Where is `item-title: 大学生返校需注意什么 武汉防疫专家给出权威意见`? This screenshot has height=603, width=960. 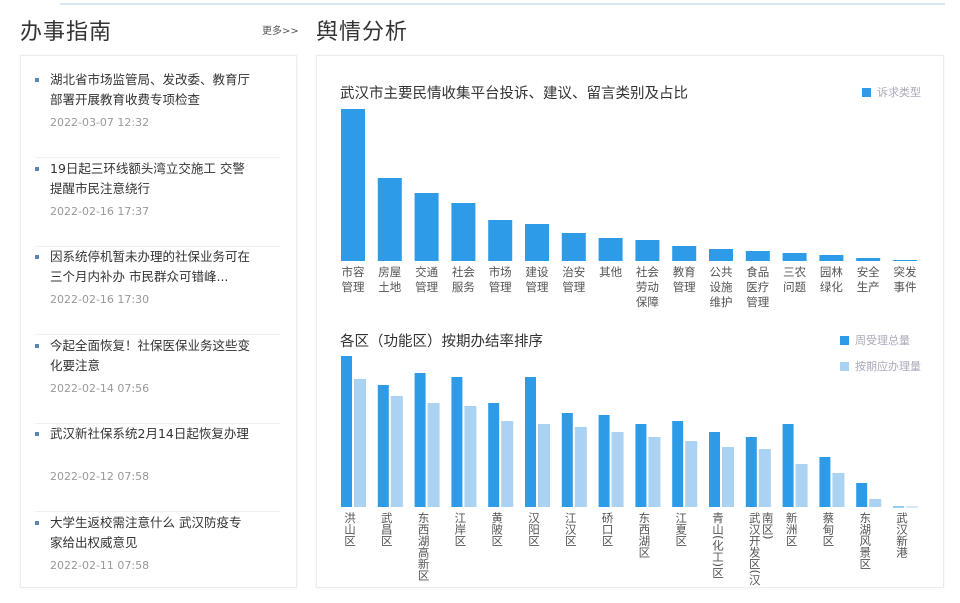 item-title: 大学生返校需注意什么 武汉防疫专家给出权威意见 is located at coordinates (146, 532).